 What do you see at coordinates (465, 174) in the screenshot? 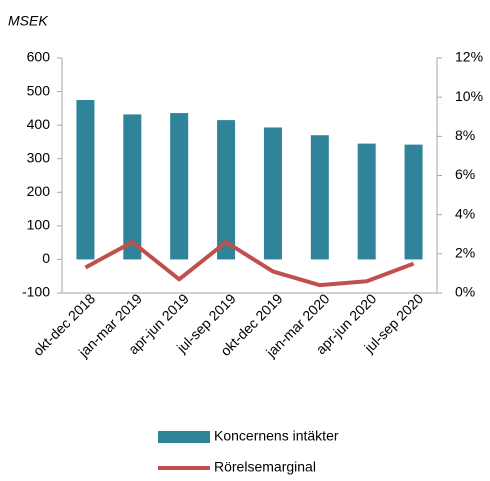
I see `y2-tick-label: 6%` at bounding box center [465, 174].